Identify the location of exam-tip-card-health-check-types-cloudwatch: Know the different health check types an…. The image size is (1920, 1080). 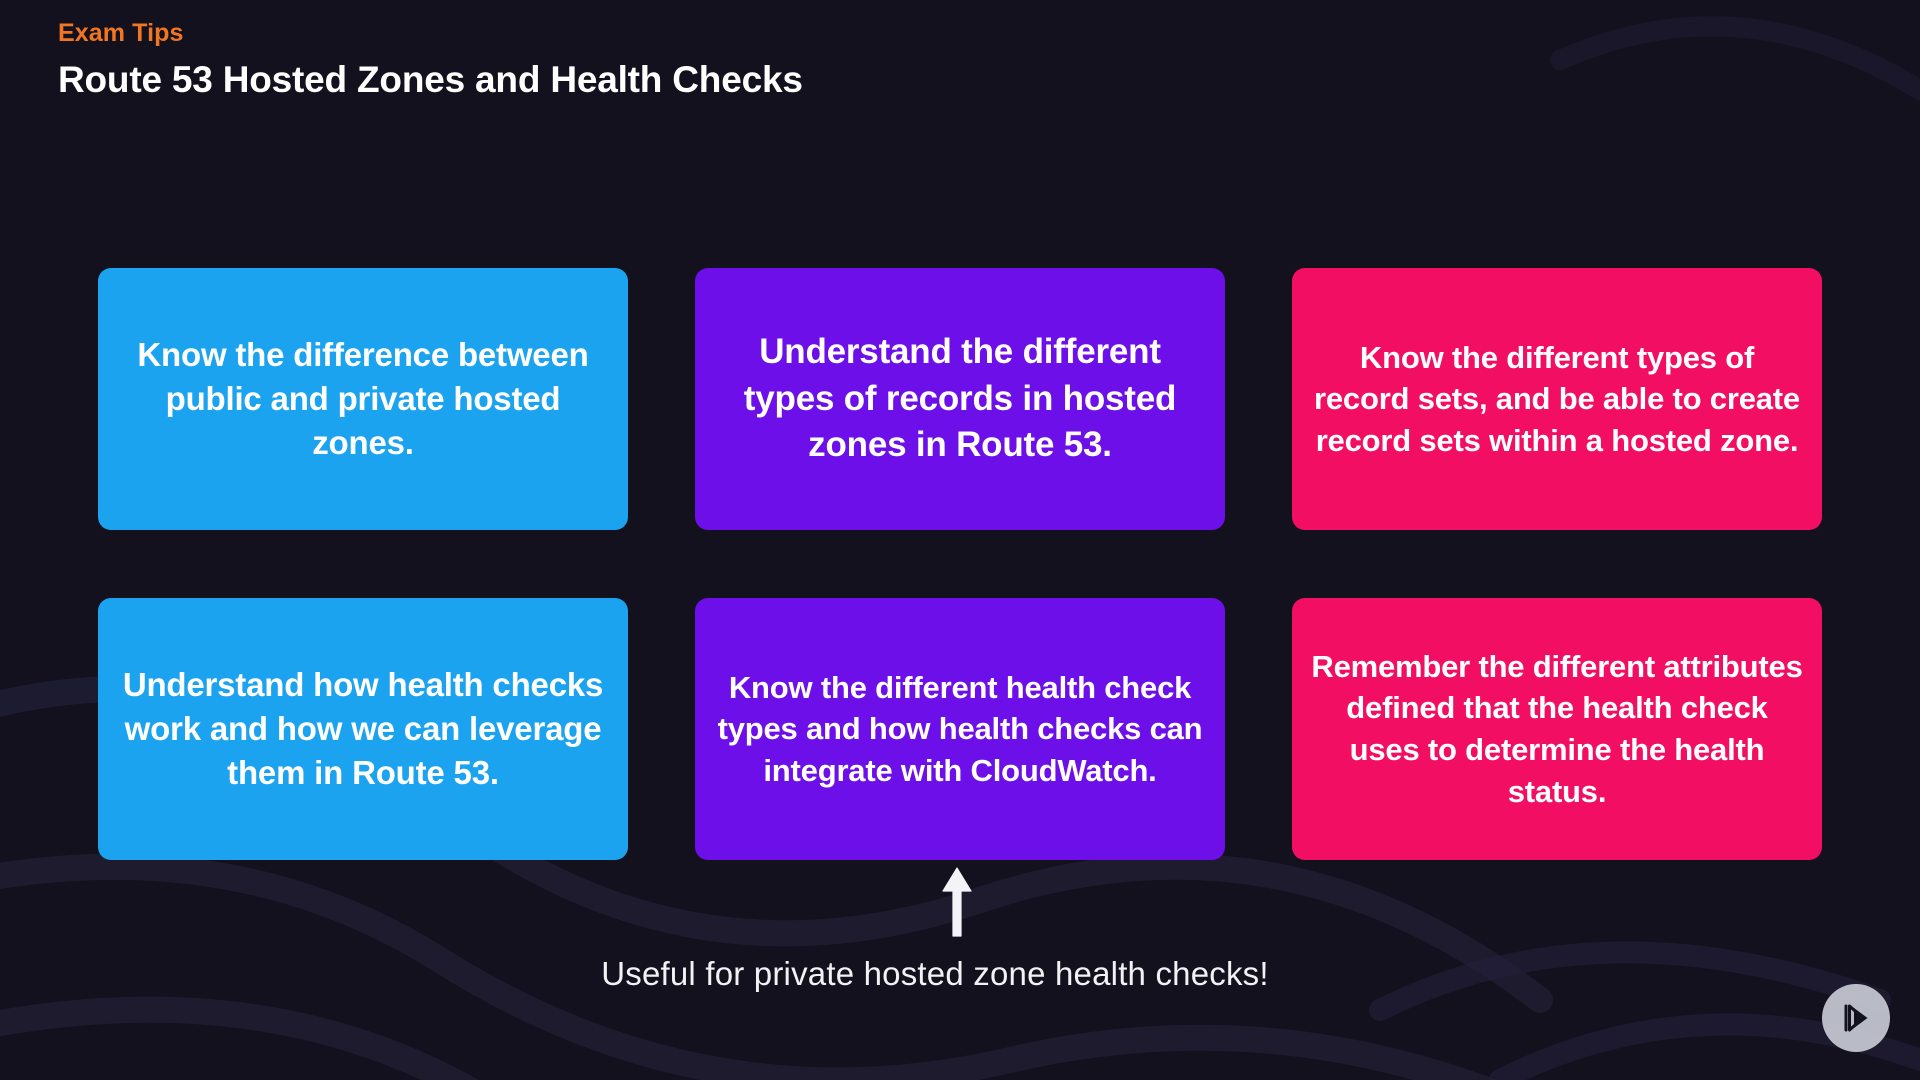
(960, 729).